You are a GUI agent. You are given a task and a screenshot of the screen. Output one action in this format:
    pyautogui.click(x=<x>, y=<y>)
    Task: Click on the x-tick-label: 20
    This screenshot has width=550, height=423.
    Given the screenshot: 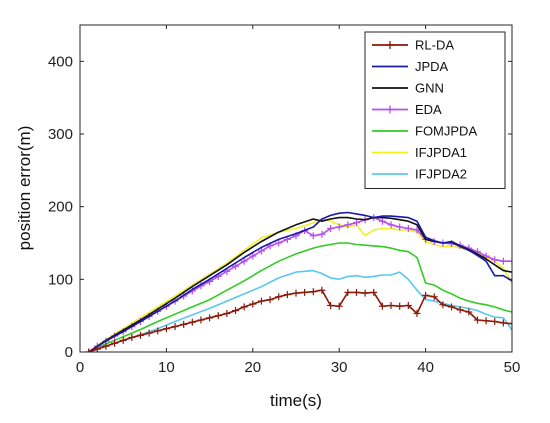 What is the action you would take?
    pyautogui.click(x=252, y=367)
    